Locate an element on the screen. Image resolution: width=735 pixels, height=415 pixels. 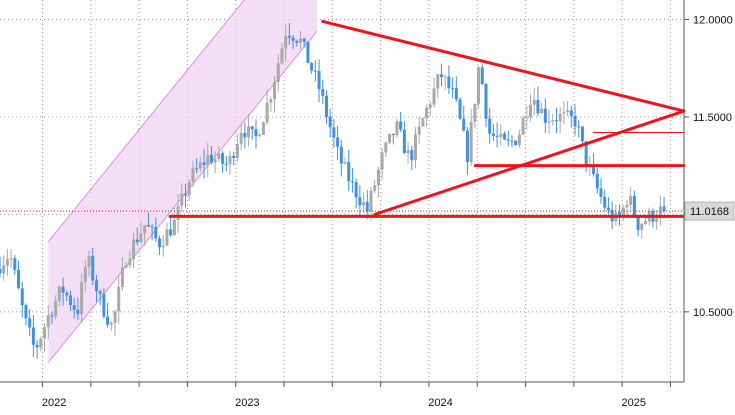
x-tick-label: 2022 is located at coordinates (54, 403).